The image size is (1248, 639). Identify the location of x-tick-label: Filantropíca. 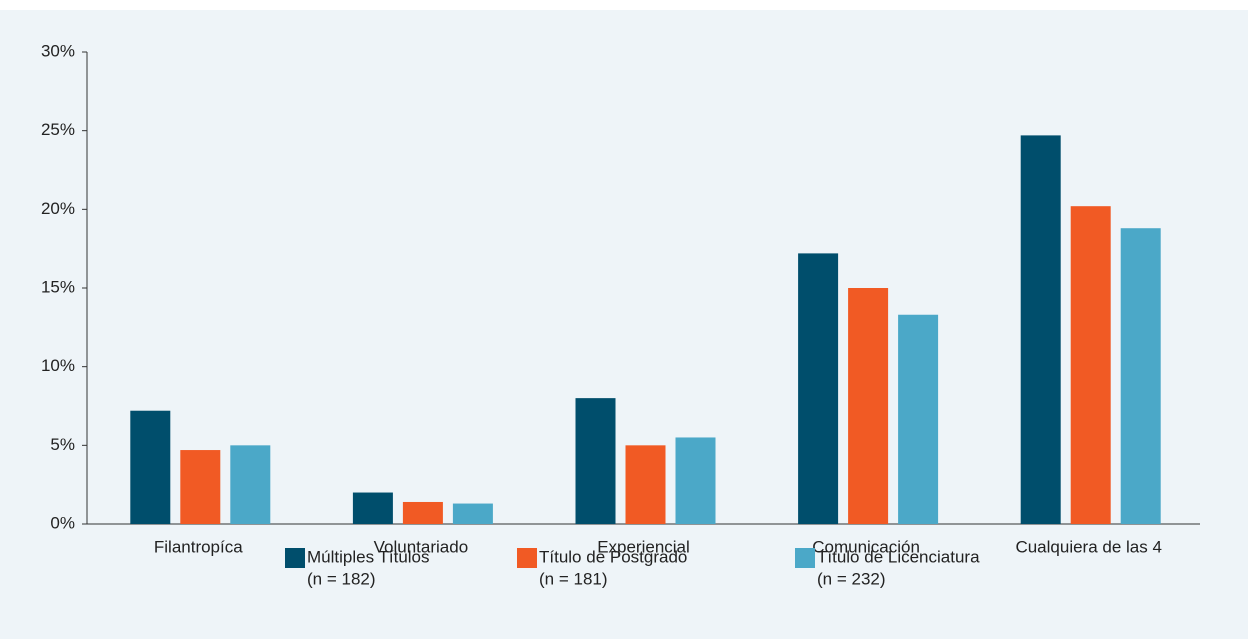
(198, 546).